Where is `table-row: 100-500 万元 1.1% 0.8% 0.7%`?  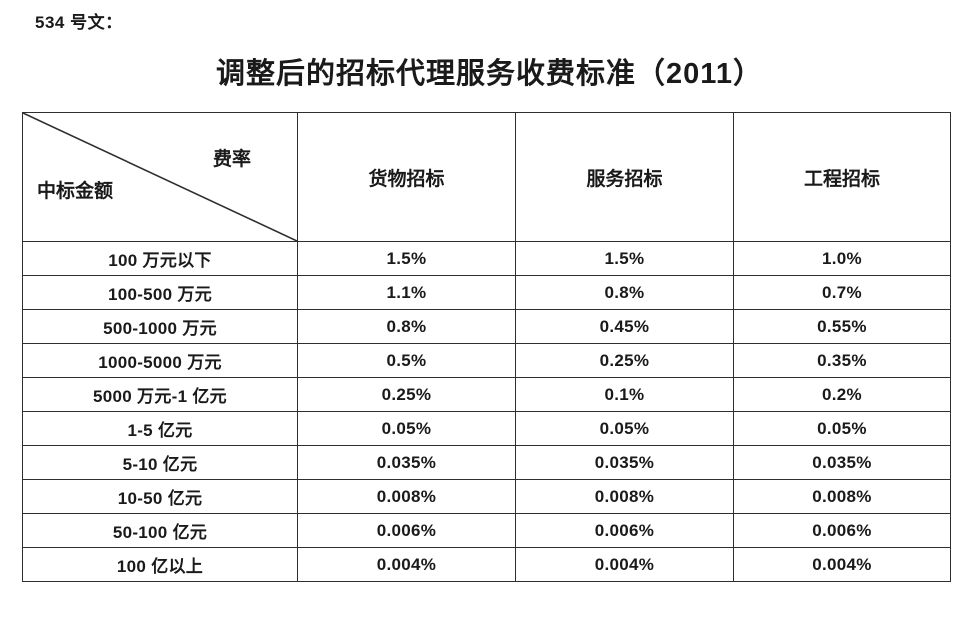 table-row: 100-500 万元 1.1% 0.8% 0.7% is located at coordinates (486, 292).